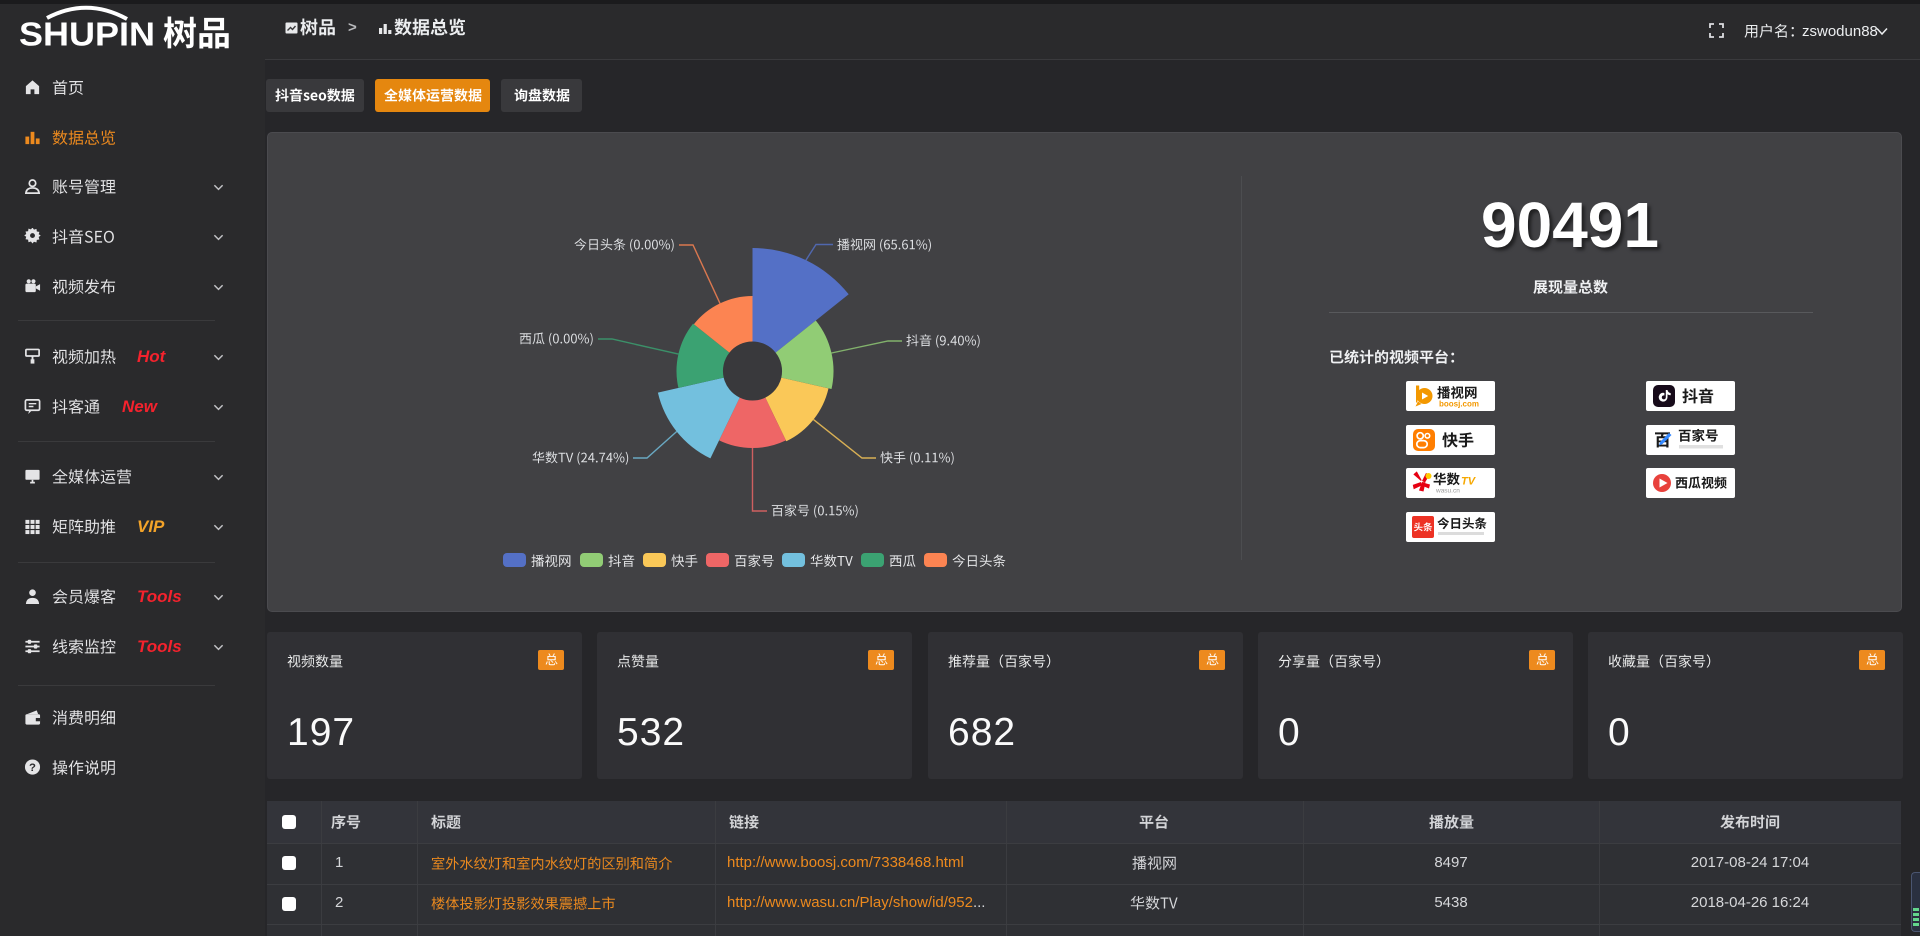  What do you see at coordinates (1469, 482) in the screenshot?
I see `svg-text: TV` at bounding box center [1469, 482].